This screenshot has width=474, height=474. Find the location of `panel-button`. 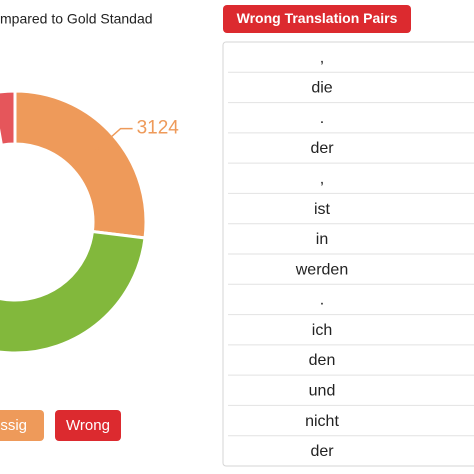

panel-button is located at coordinates (317, 19).